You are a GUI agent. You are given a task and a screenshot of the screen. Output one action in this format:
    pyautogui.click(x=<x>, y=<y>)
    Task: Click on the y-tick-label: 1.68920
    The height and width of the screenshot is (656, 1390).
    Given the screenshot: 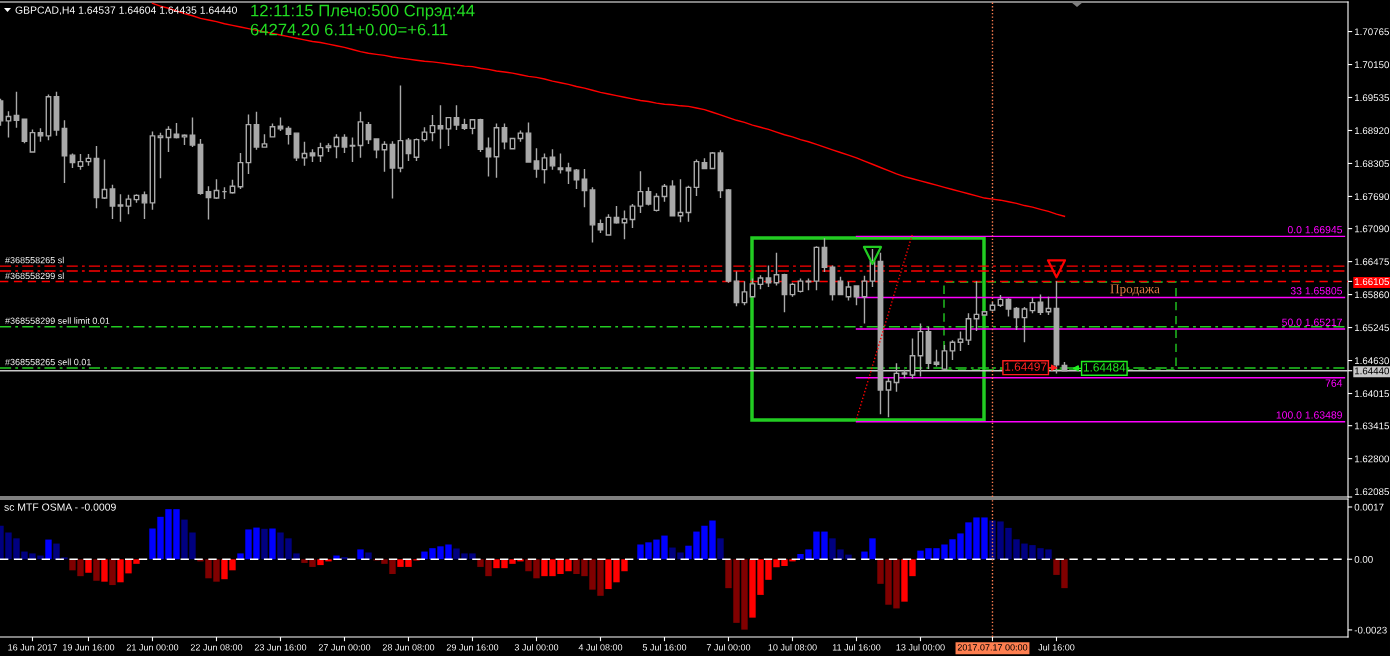 What is the action you would take?
    pyautogui.click(x=1372, y=131)
    